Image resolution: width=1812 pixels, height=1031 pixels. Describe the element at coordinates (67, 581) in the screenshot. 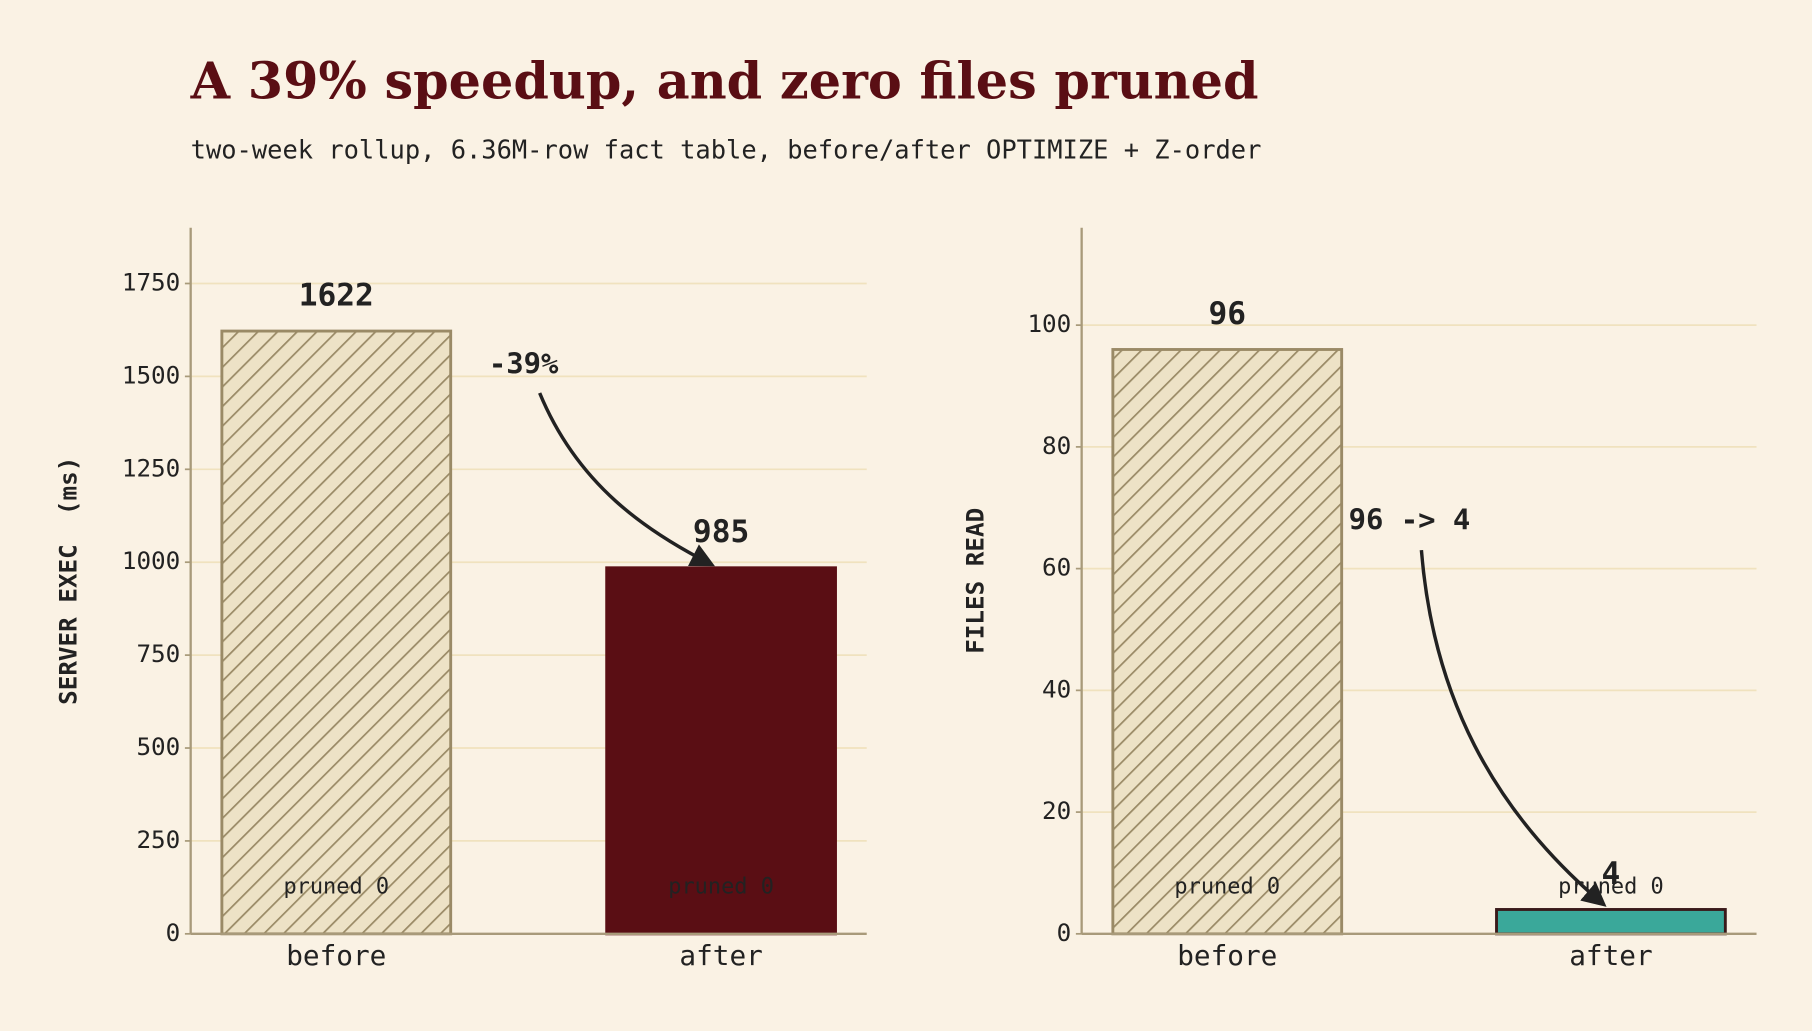

I see `y-axis-label: SERVER EXEC (ms)` at that location.